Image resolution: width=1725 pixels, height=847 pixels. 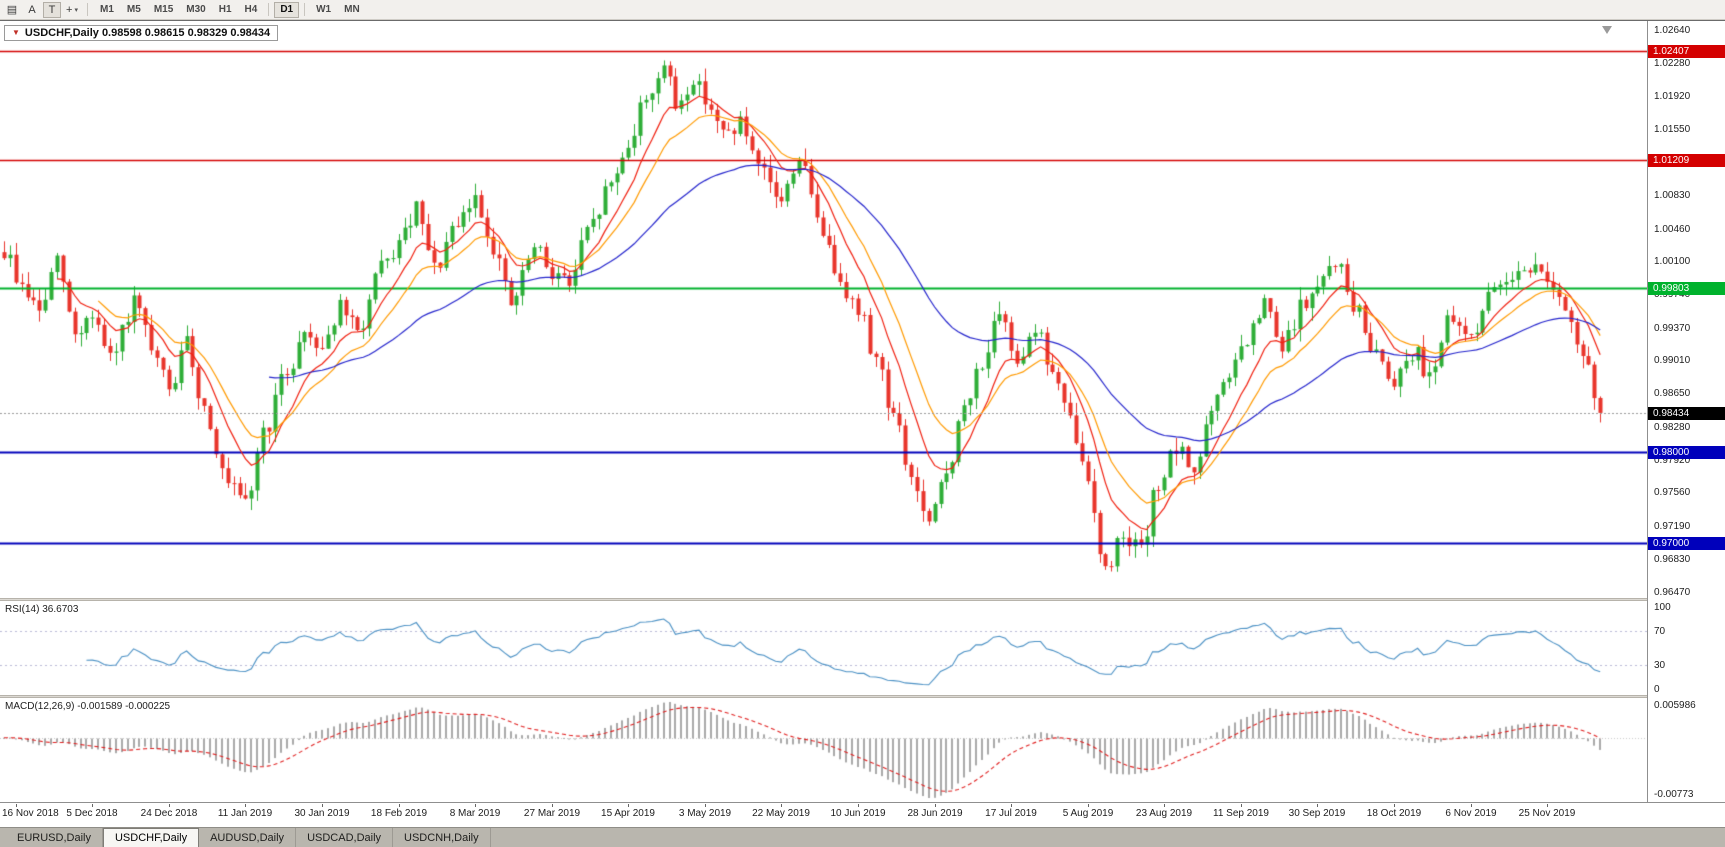 What do you see at coordinates (1686, 52) in the screenshot?
I see `price-level-tag: 1.02407` at bounding box center [1686, 52].